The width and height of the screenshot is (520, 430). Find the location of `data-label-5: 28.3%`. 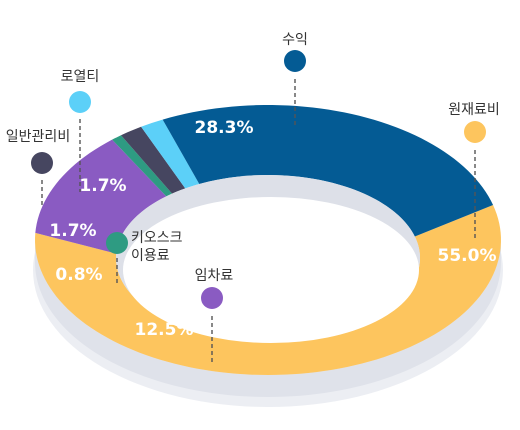

data-label-5: 28.3% is located at coordinates (224, 128).